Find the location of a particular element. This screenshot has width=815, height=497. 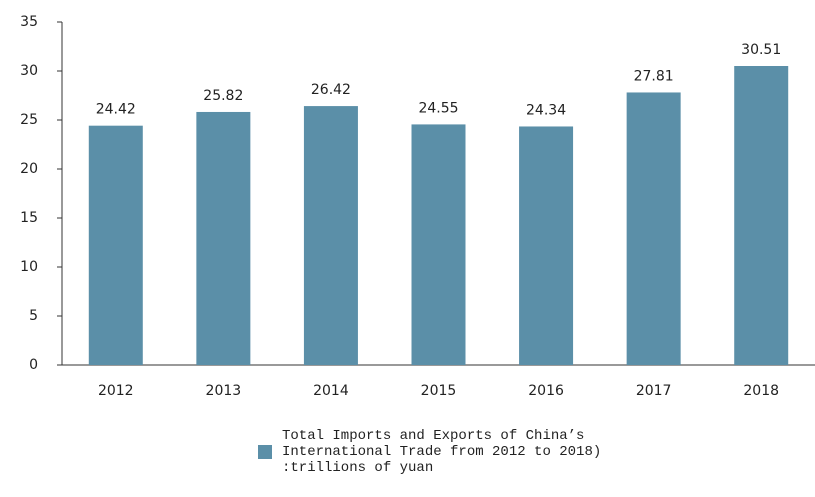

y-tick-label: 5 is located at coordinates (33, 316).